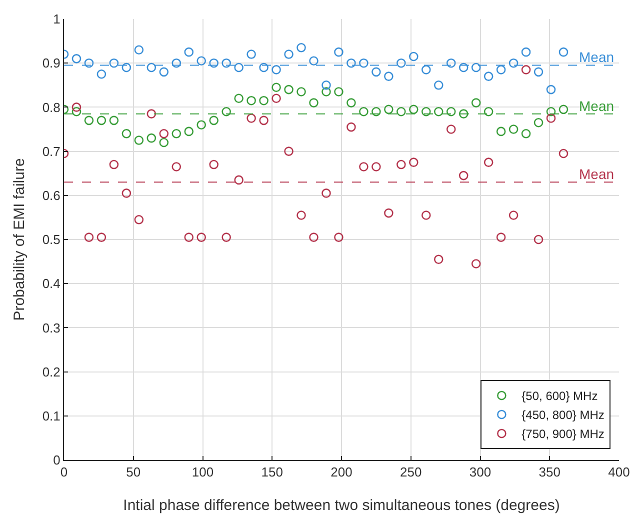 This screenshot has width=642, height=514. What do you see at coordinates (341, 472) in the screenshot?
I see `x-tick-label: 200` at bounding box center [341, 472].